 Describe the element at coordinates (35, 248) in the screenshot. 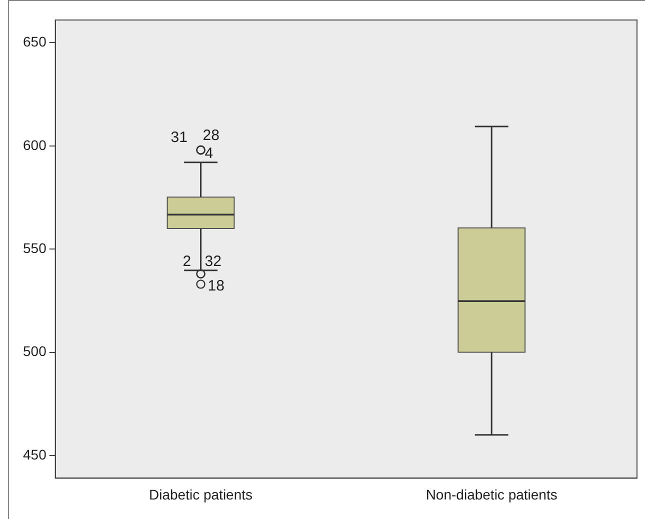

I see `y-tick-label: 550` at that location.